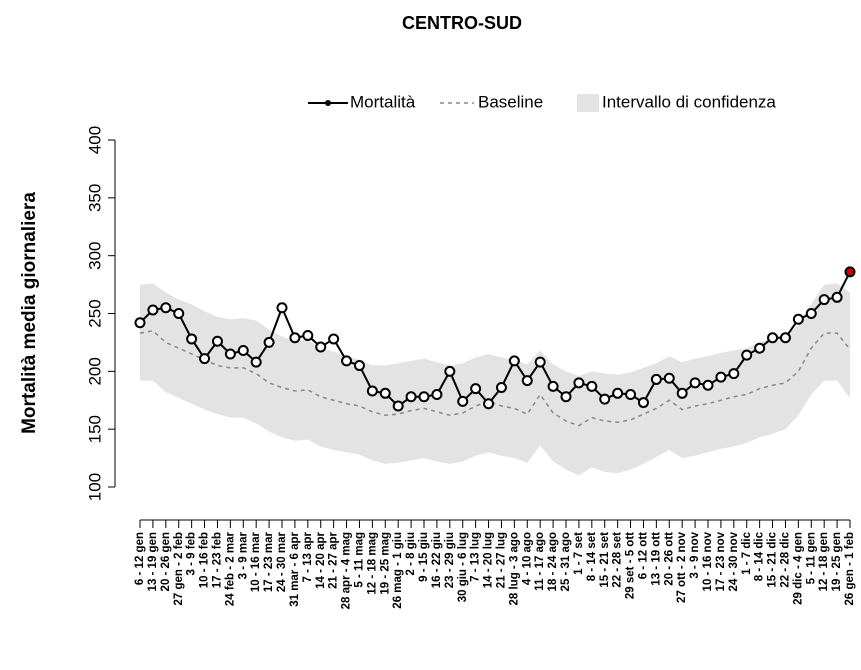  Describe the element at coordinates (411, 553) in the screenshot. I see `x-tick-label: 2 - 8 giu` at that location.